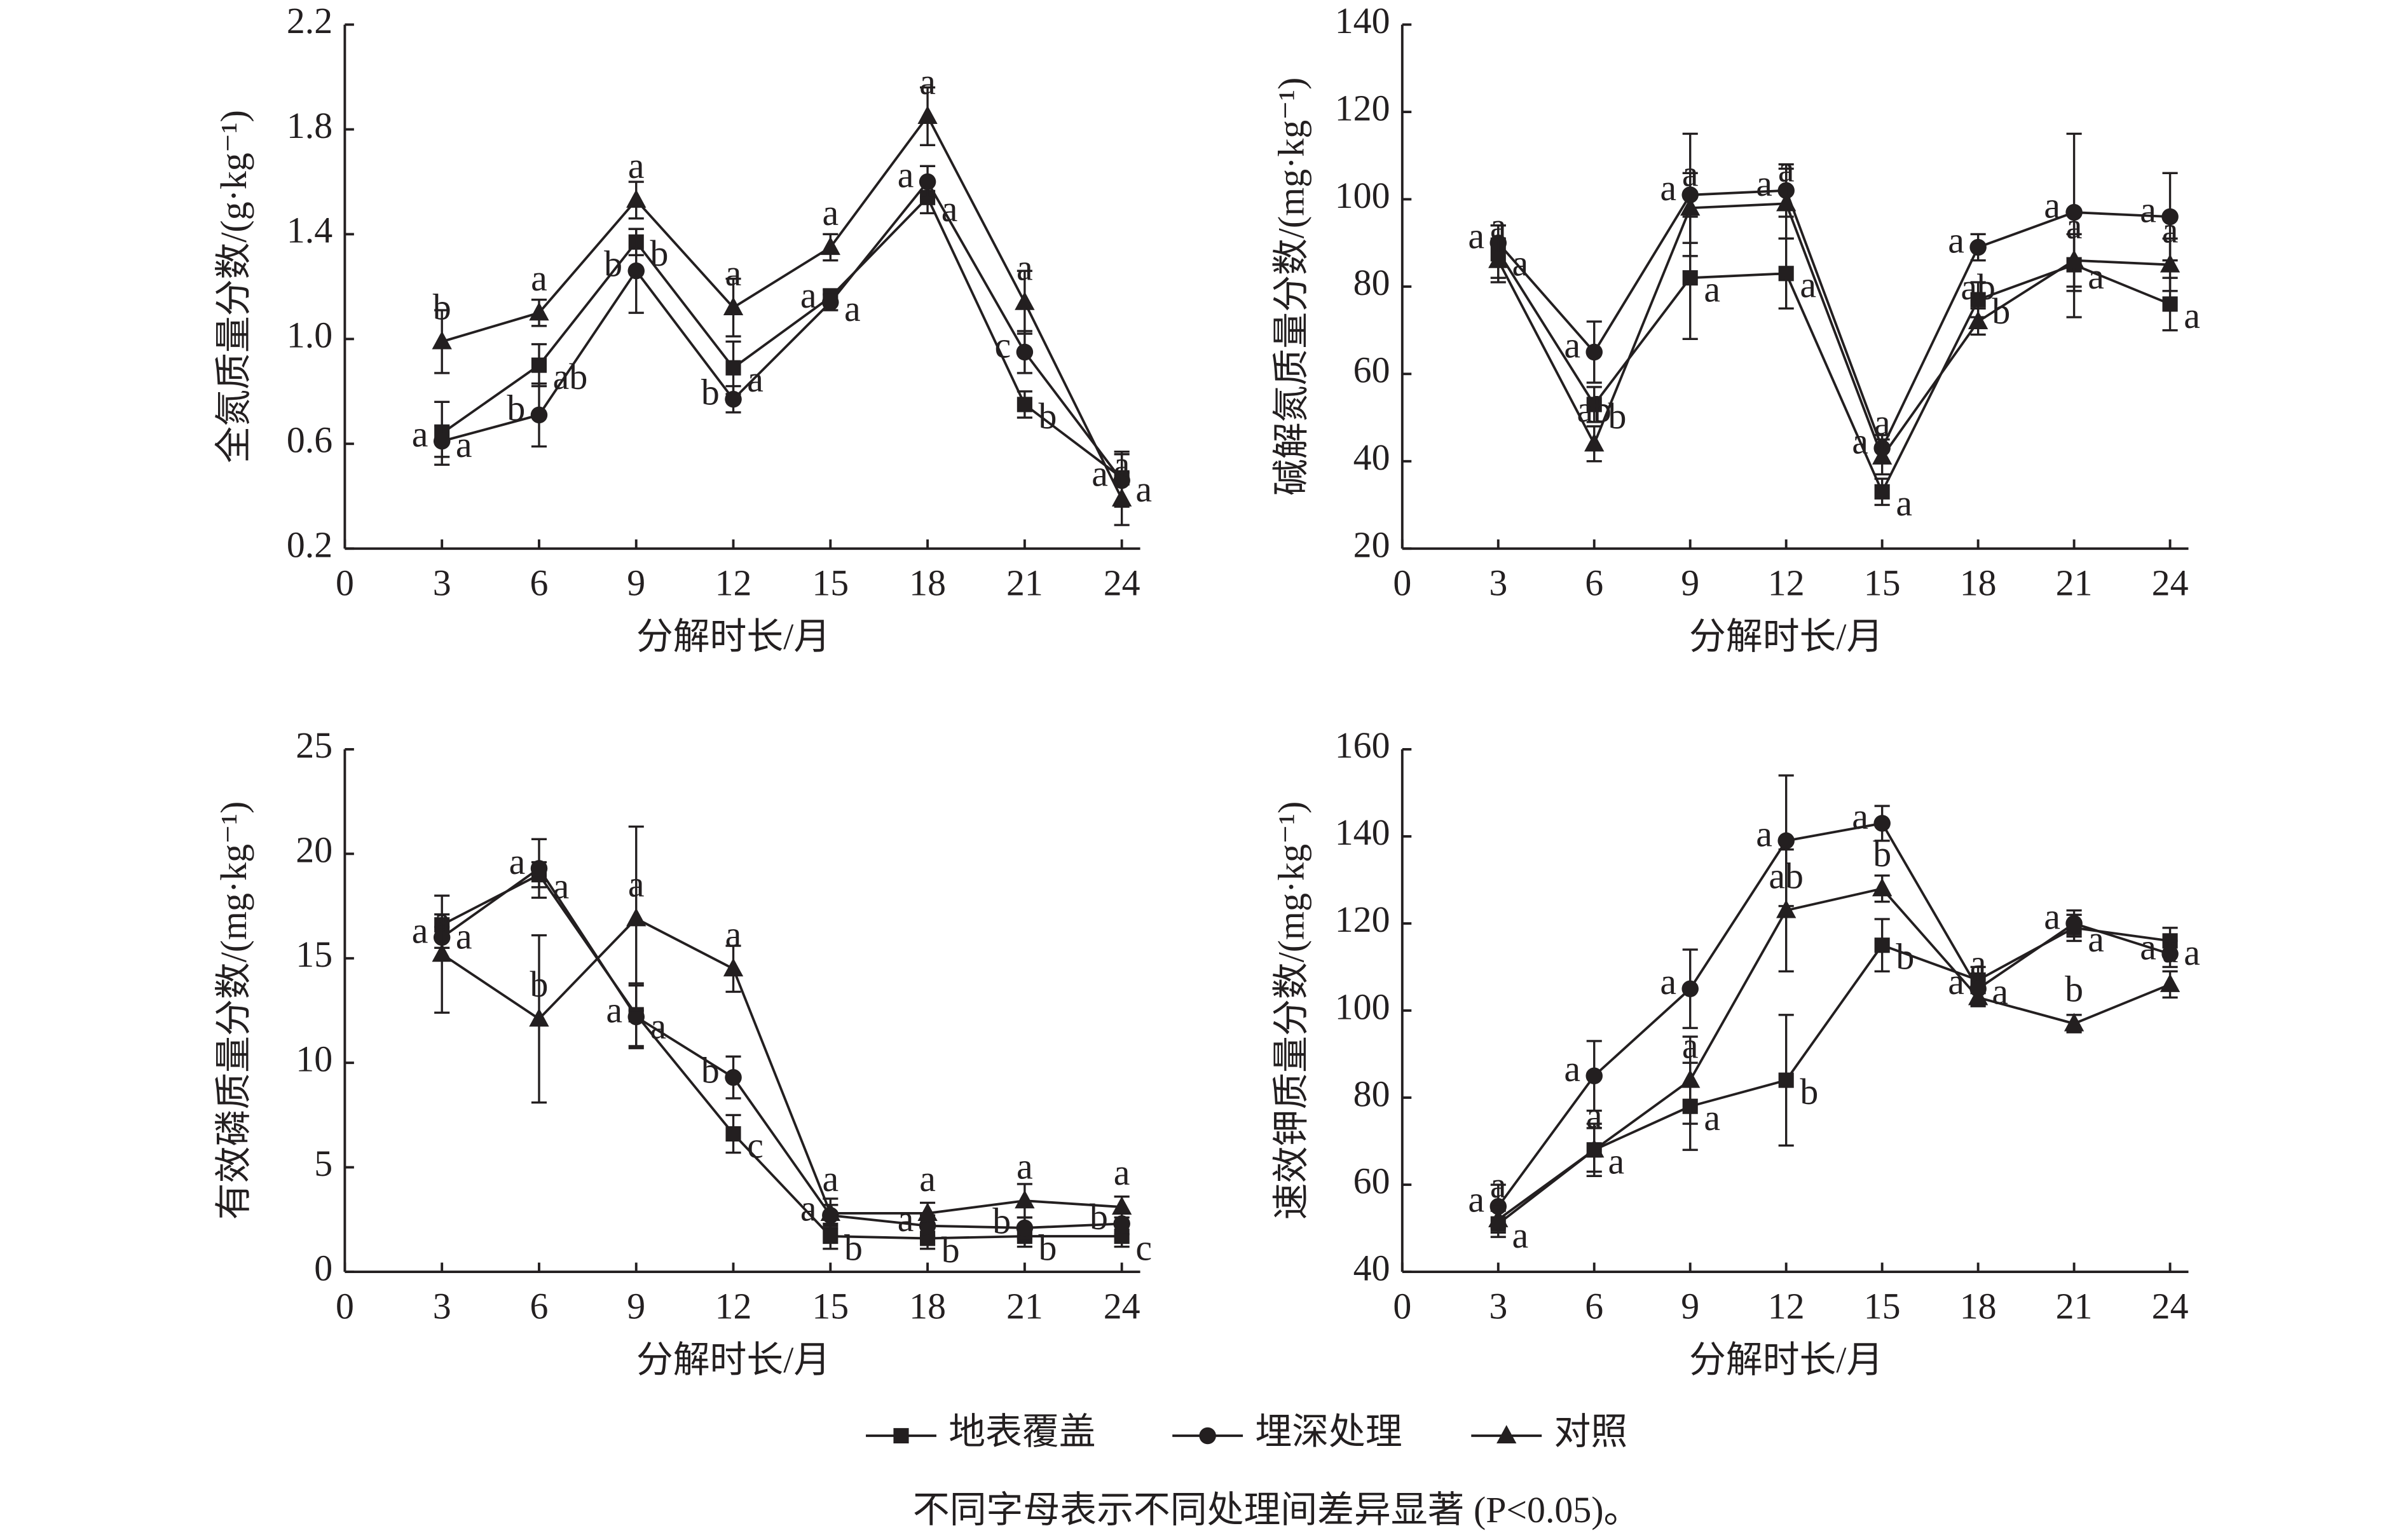 The height and width of the screenshot is (1540, 2403). Describe the element at coordinates (309, 440) in the screenshot. I see `y-tick-label: 0.6` at that location.